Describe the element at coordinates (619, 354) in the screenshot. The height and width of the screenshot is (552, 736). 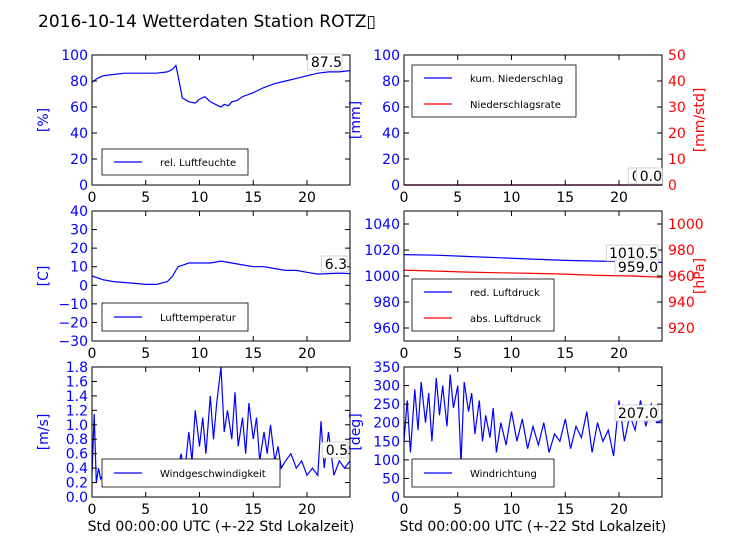
I see `x-tick-label-pressure-4: 20` at that location.